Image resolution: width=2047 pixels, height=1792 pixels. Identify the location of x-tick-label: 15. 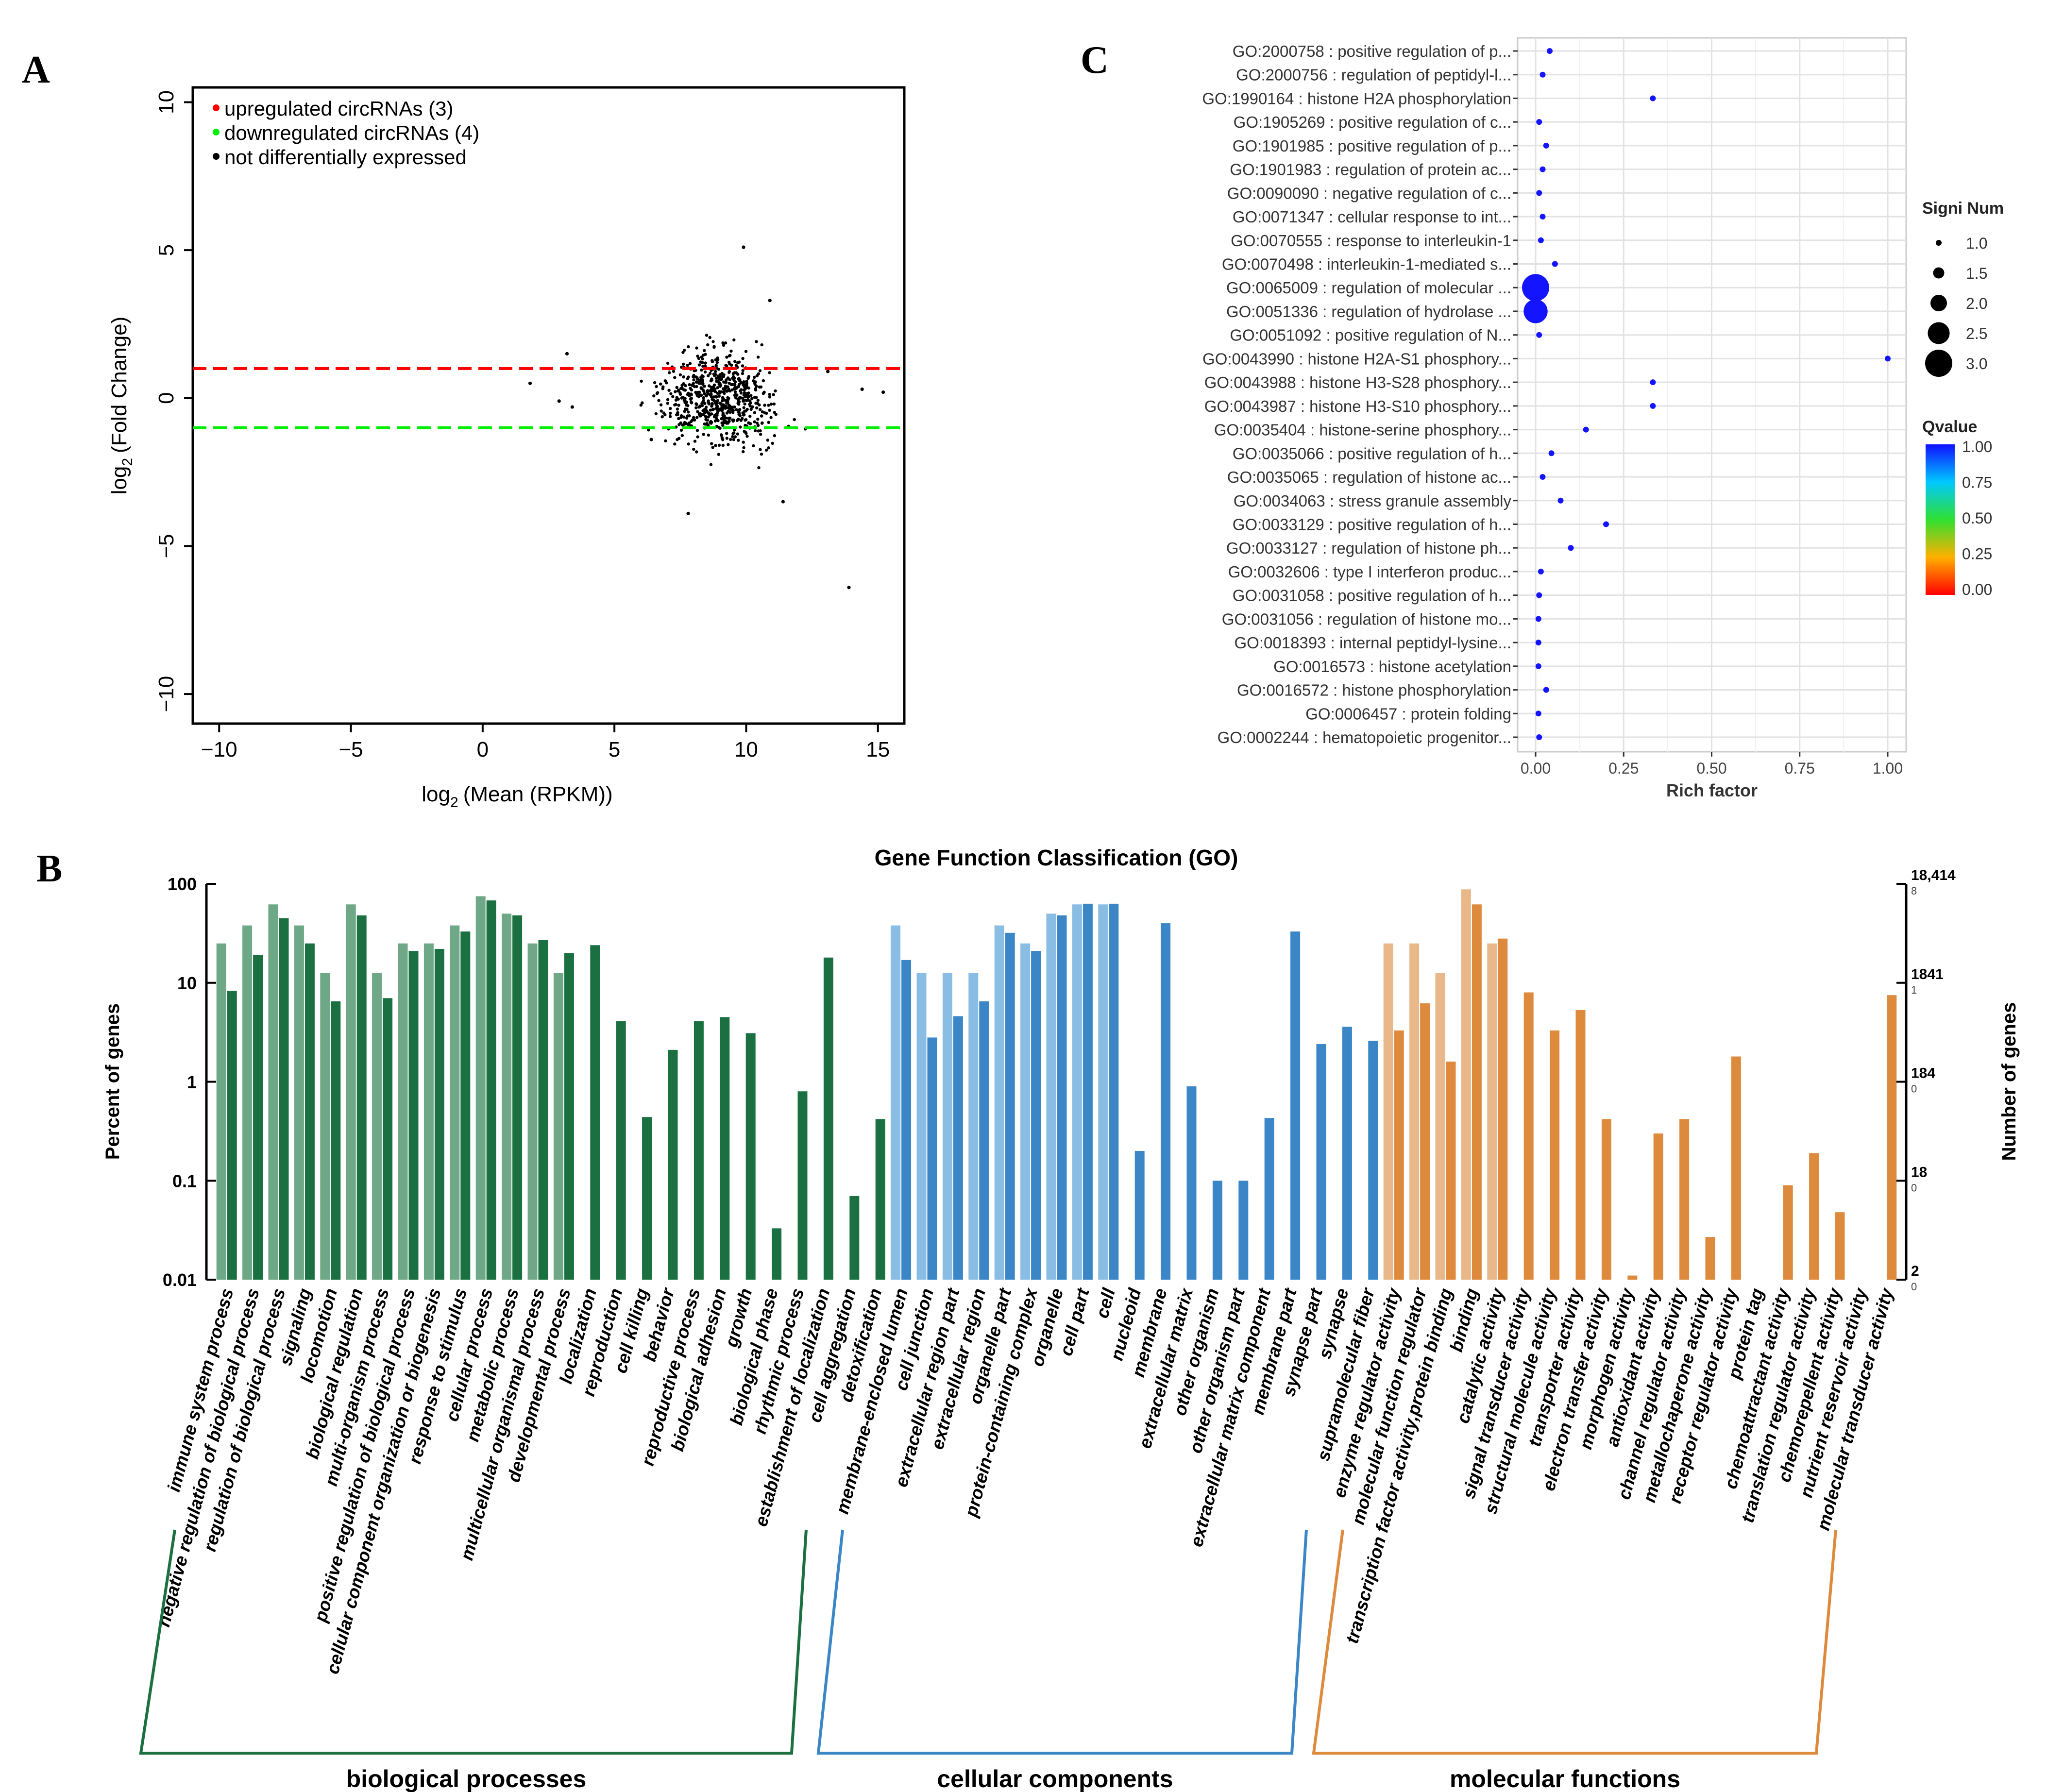
(878, 749).